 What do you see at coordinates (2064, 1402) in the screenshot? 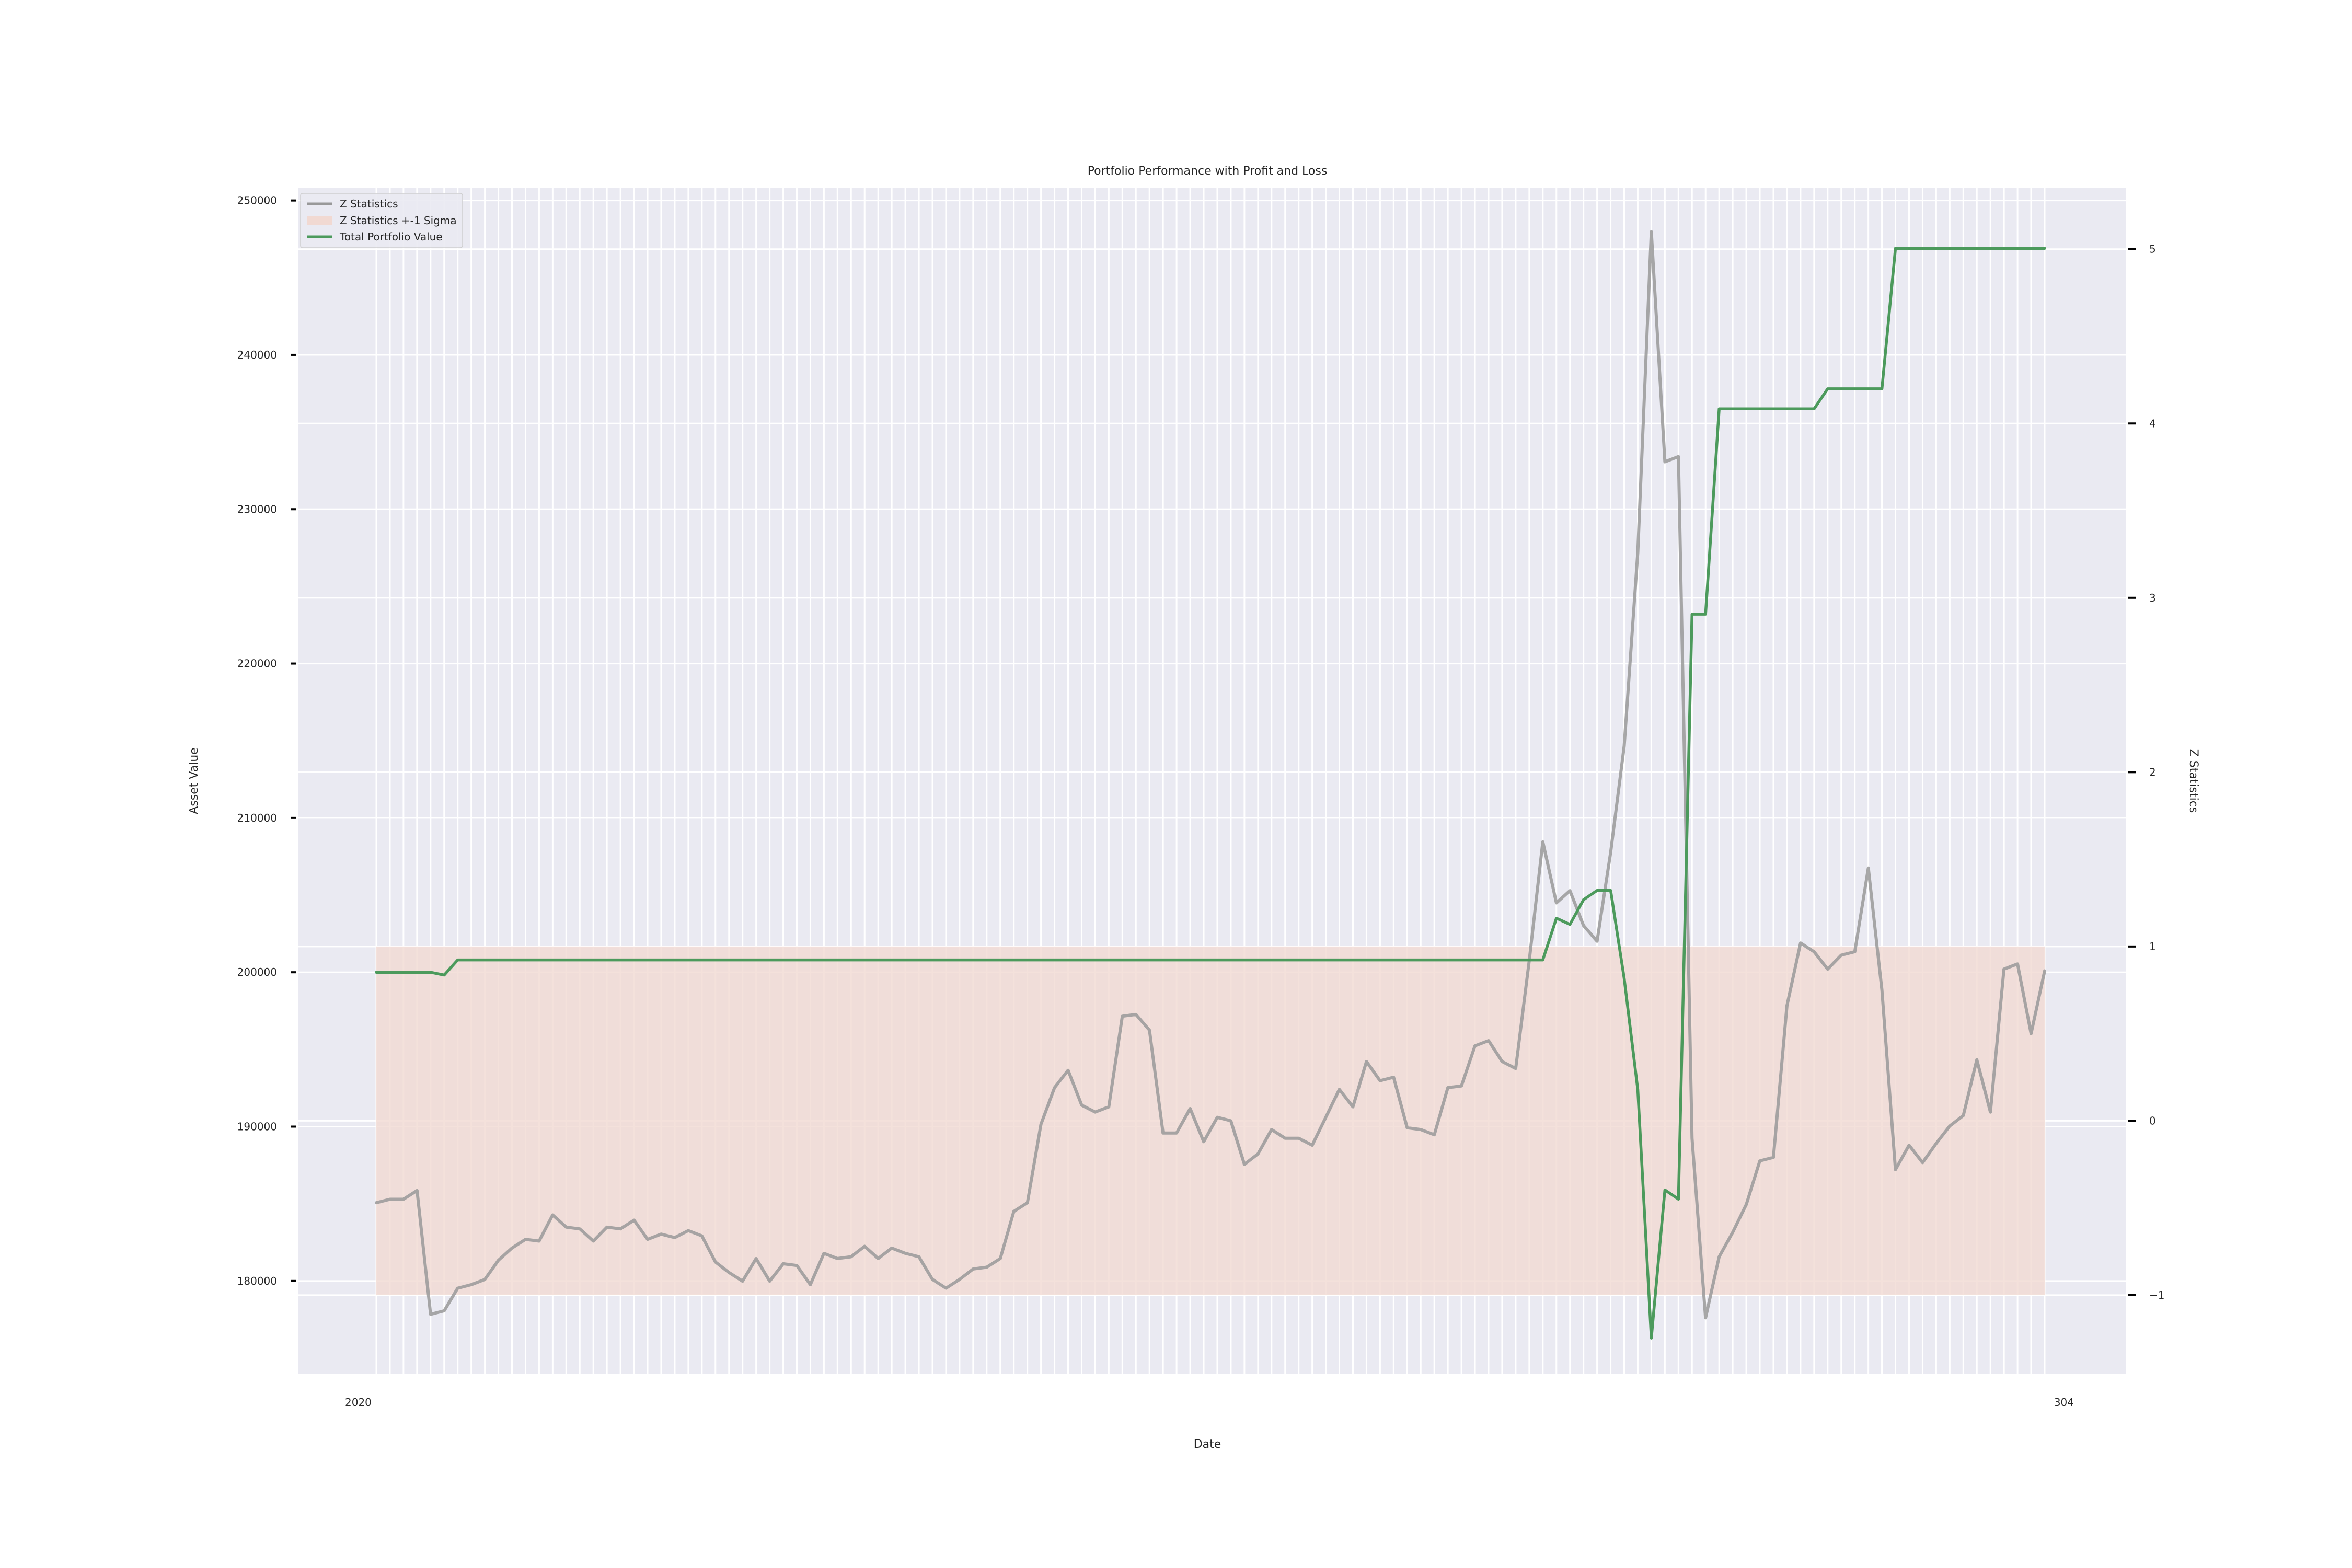
I see `x-tick-label-right: 304` at bounding box center [2064, 1402].